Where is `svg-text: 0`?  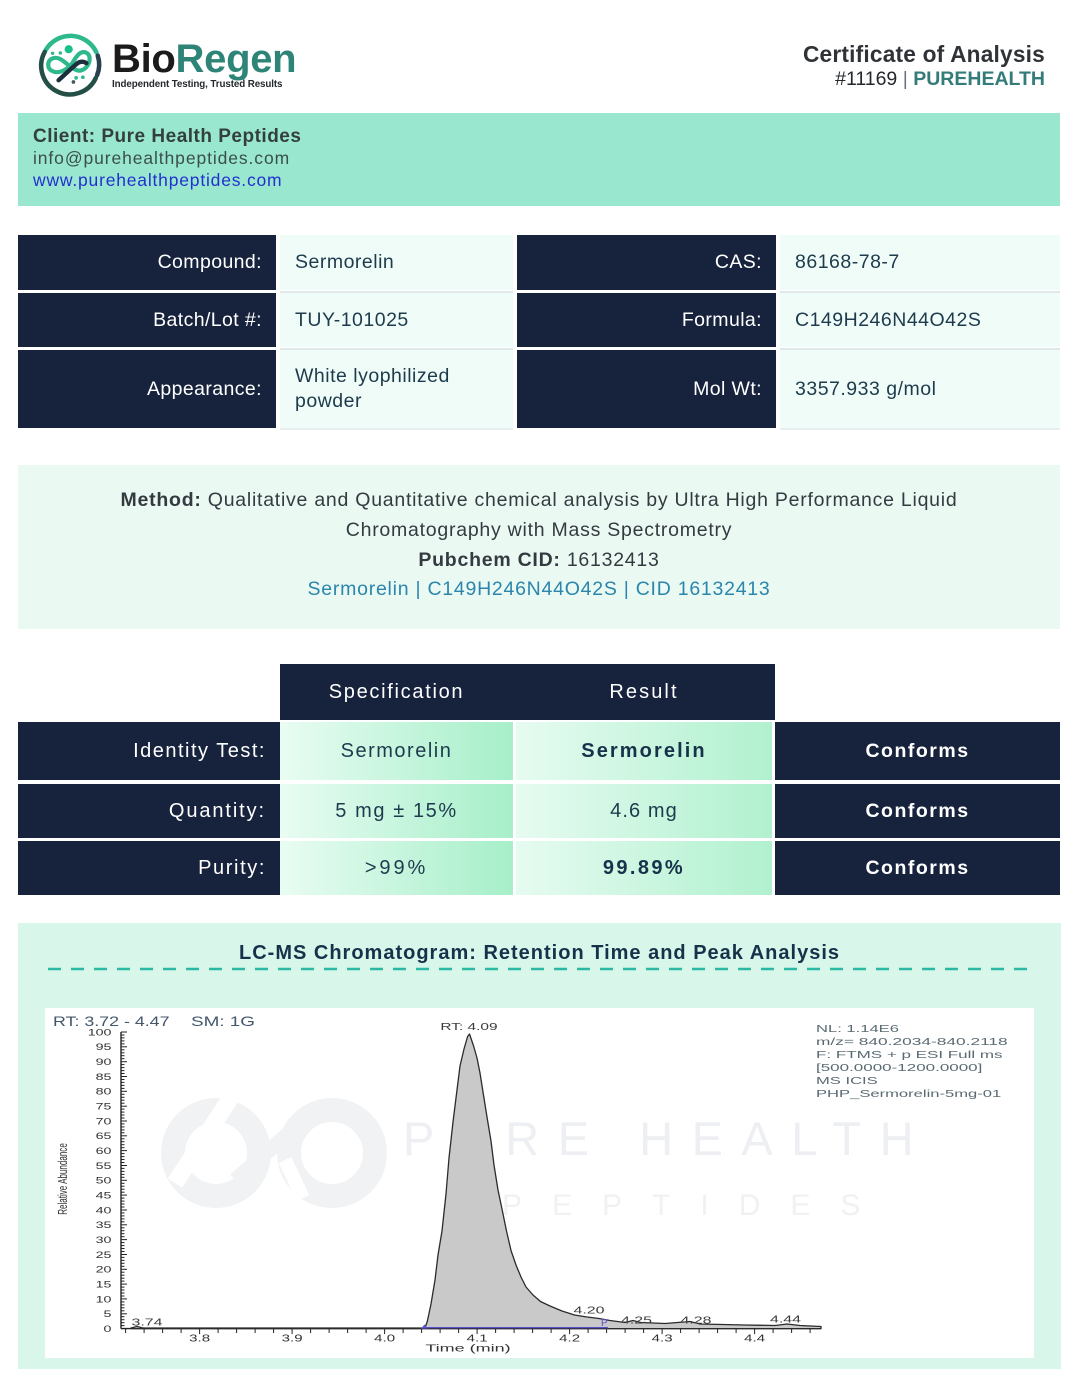
svg-text: 0 is located at coordinates (108, 1328).